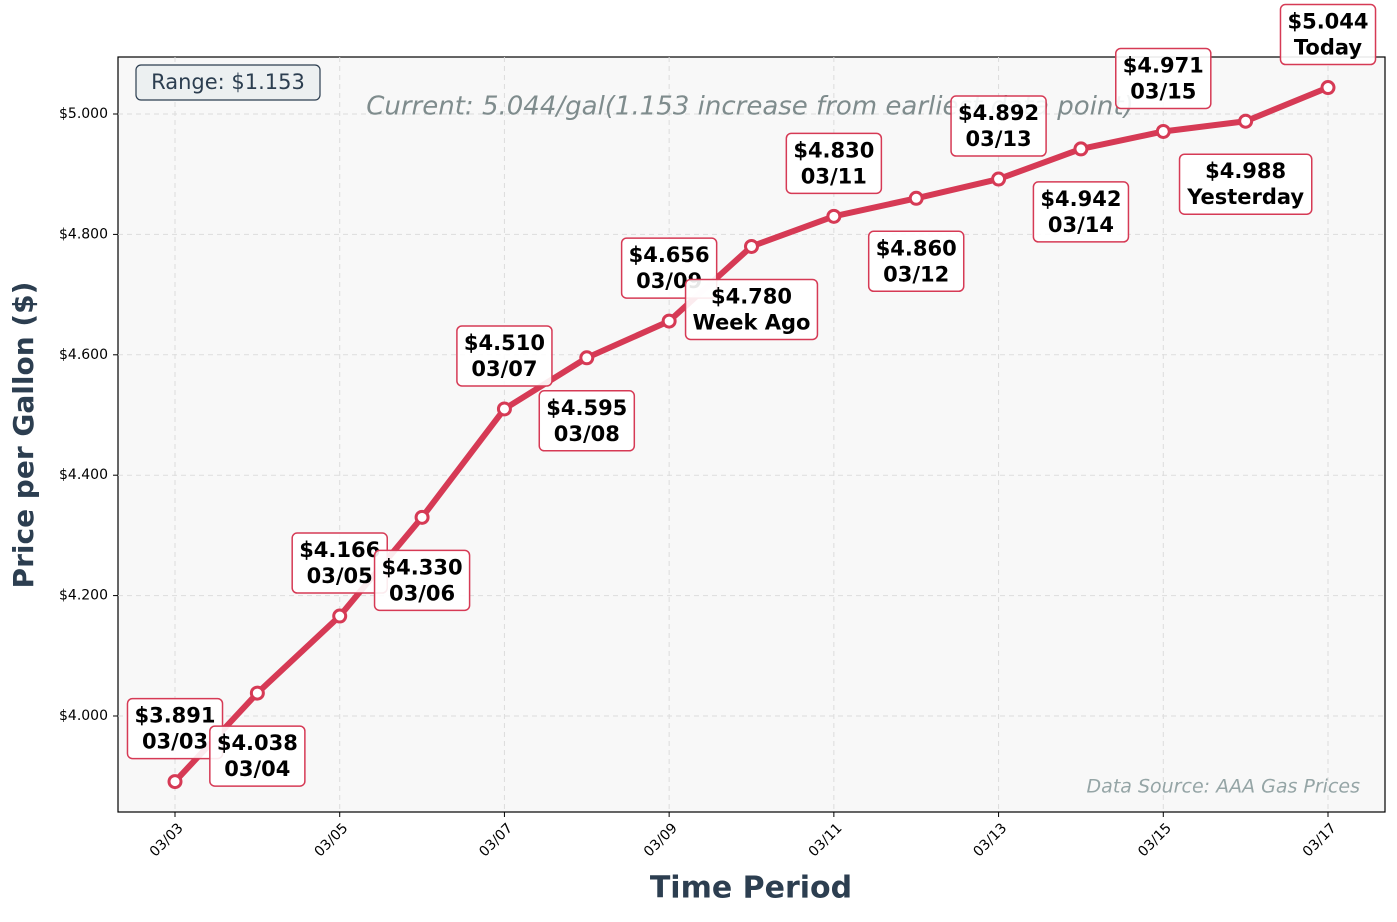  What do you see at coordinates (174, 716) in the screenshot?
I see `annotation-value: $3.891` at bounding box center [174, 716].